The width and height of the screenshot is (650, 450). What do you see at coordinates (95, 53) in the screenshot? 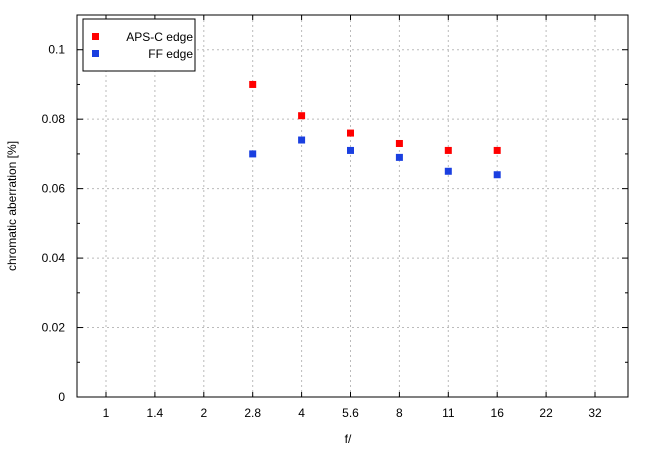
I see `legend-marker-ff` at bounding box center [95, 53].